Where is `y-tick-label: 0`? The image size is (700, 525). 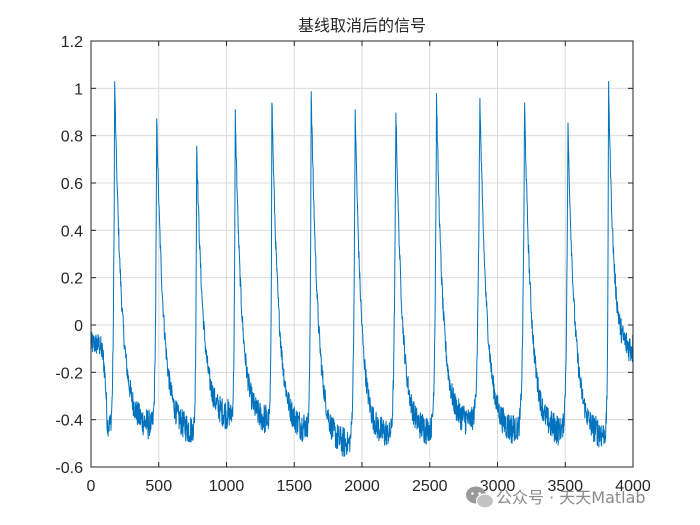 y-tick-label: 0 is located at coordinates (78, 326).